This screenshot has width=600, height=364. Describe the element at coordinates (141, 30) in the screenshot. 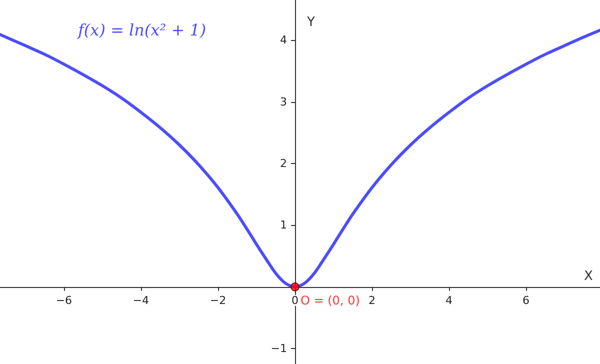

I see `series-label: f(x) = ln(x² + 1)` at that location.